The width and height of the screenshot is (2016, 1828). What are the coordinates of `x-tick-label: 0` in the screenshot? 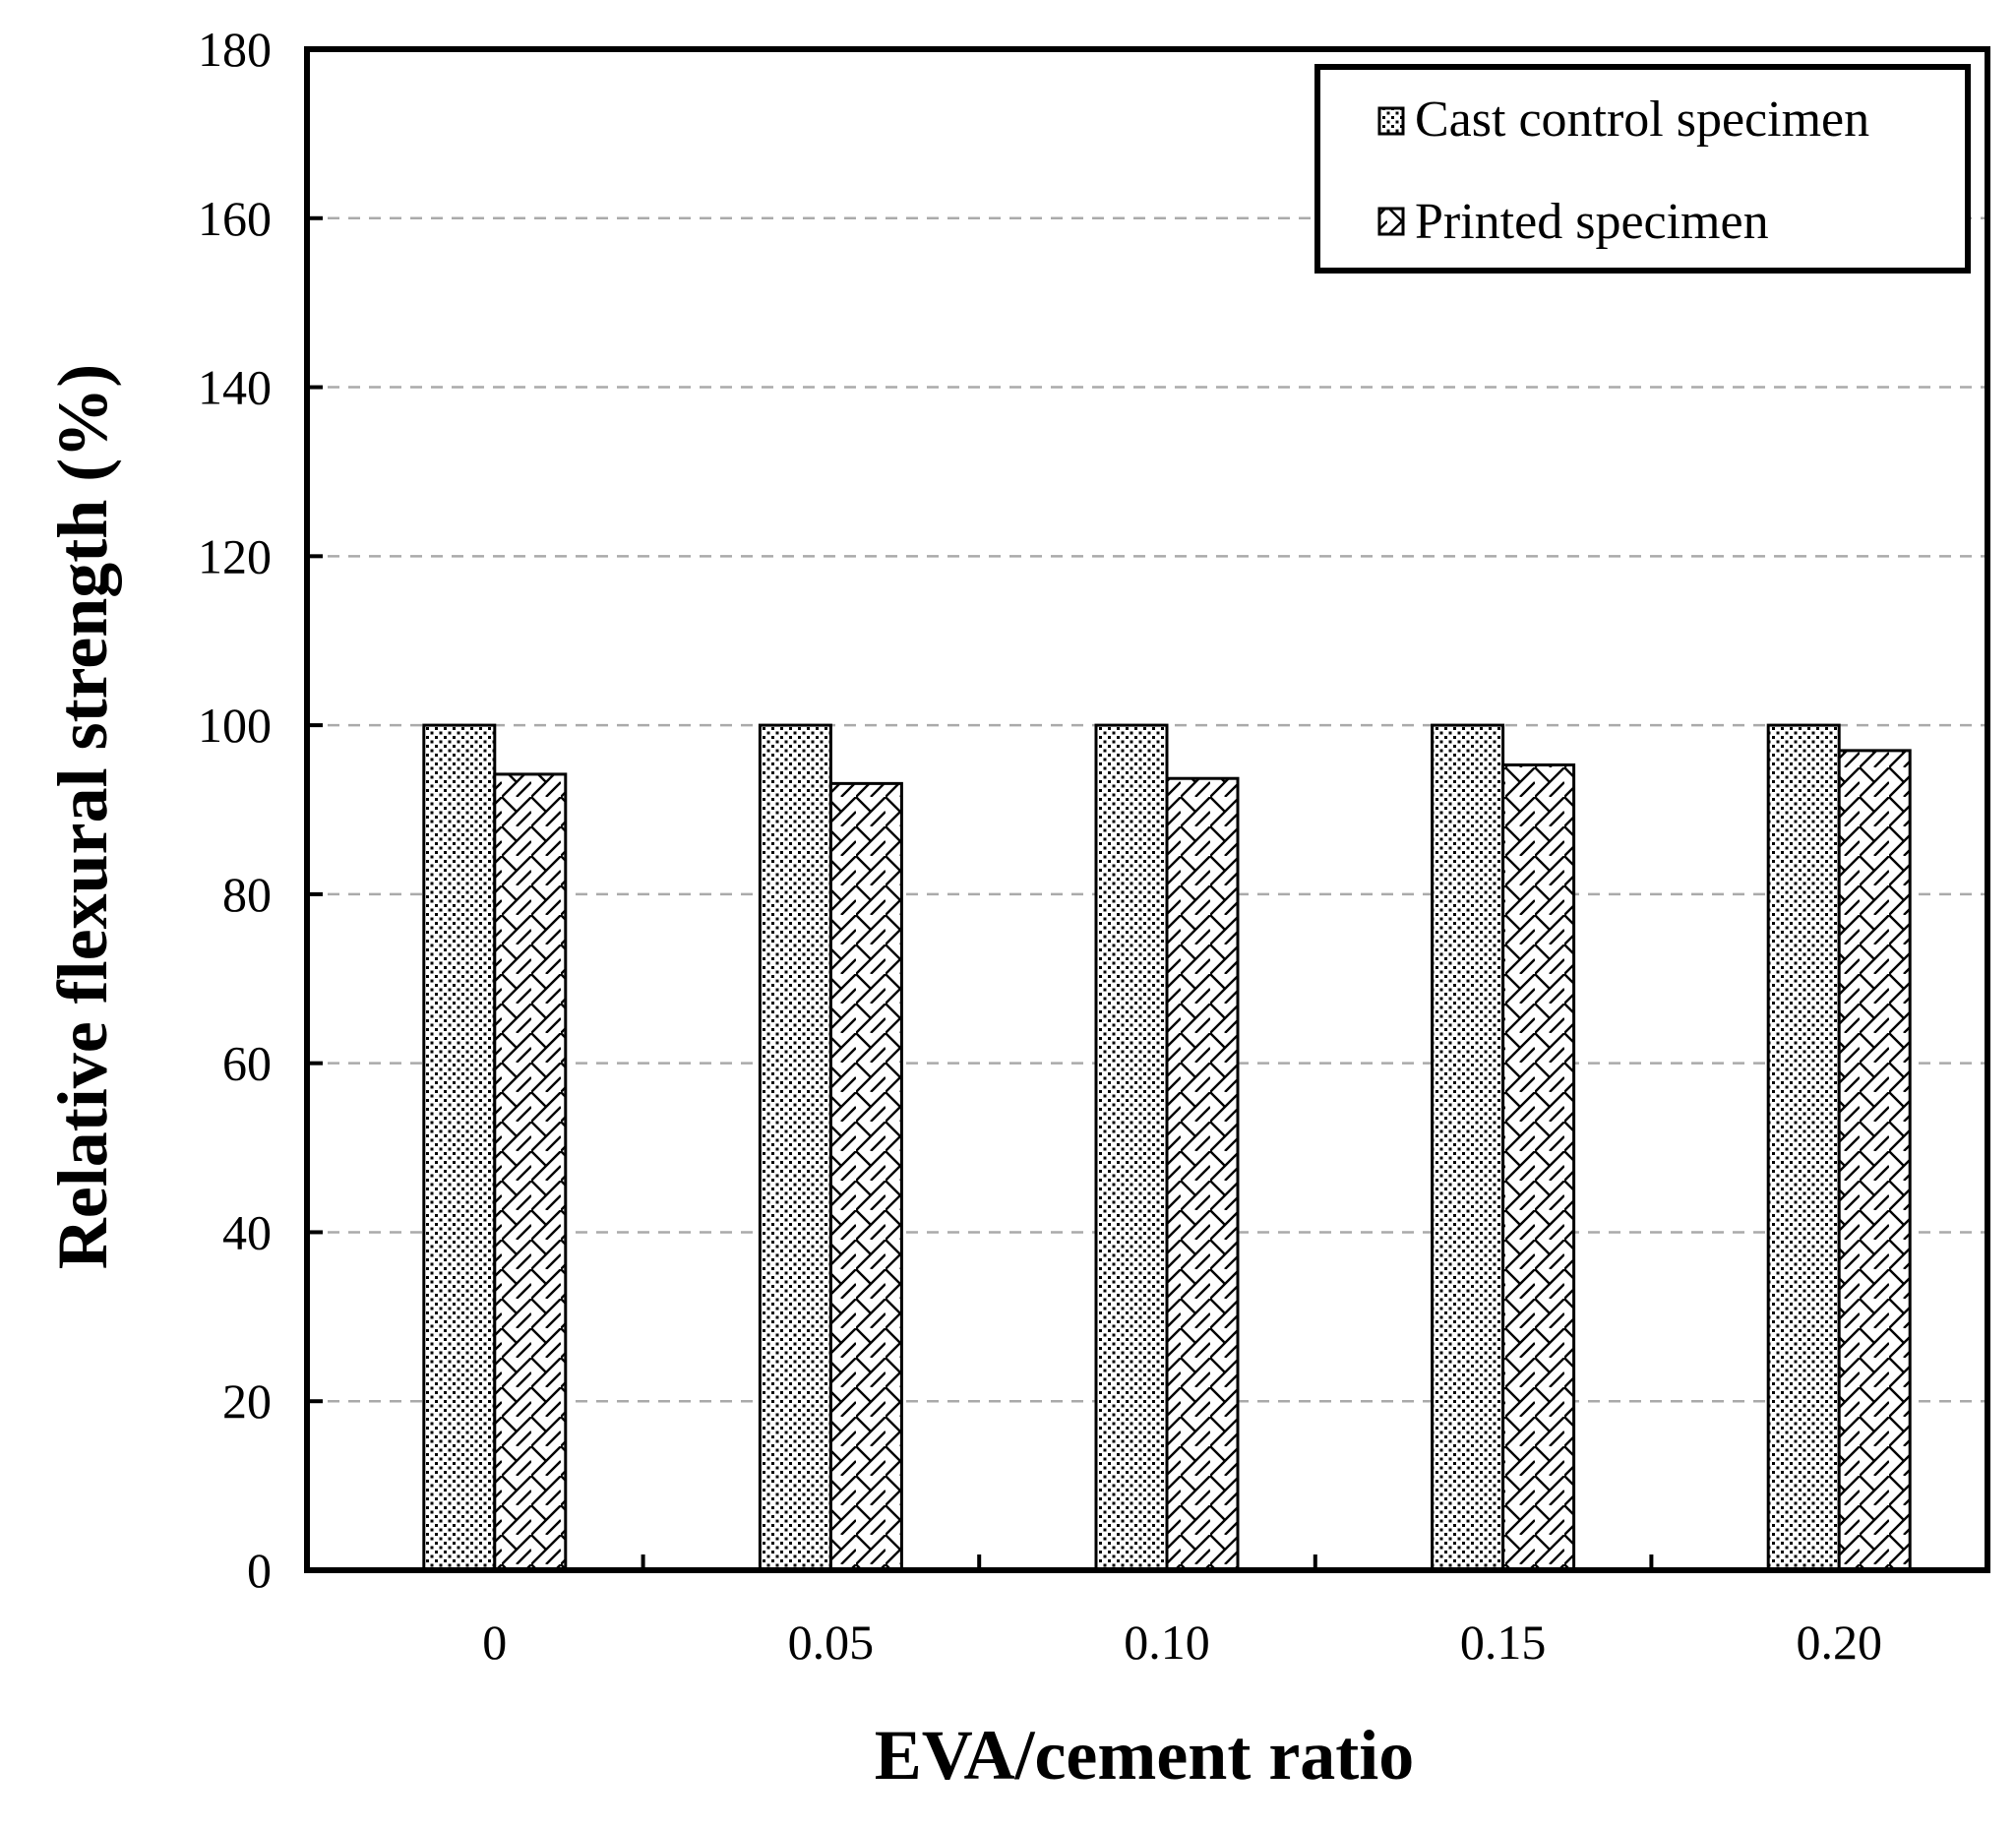 It's located at (495, 1642).